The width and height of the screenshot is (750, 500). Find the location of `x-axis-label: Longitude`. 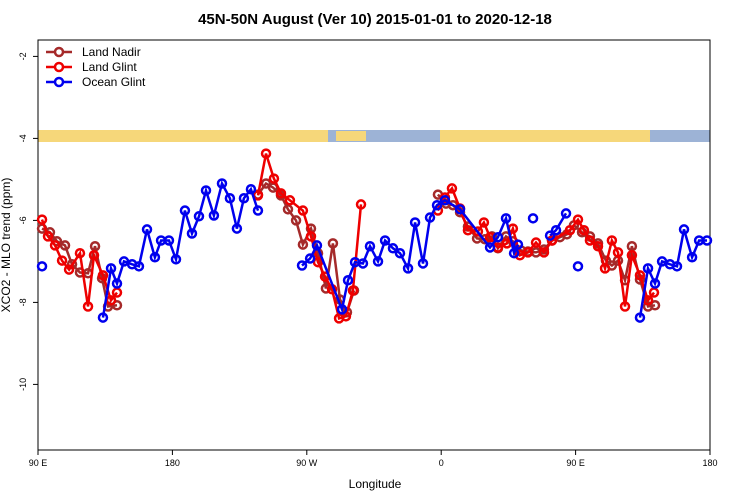

x-axis-label: Longitude is located at coordinates (375, 484).